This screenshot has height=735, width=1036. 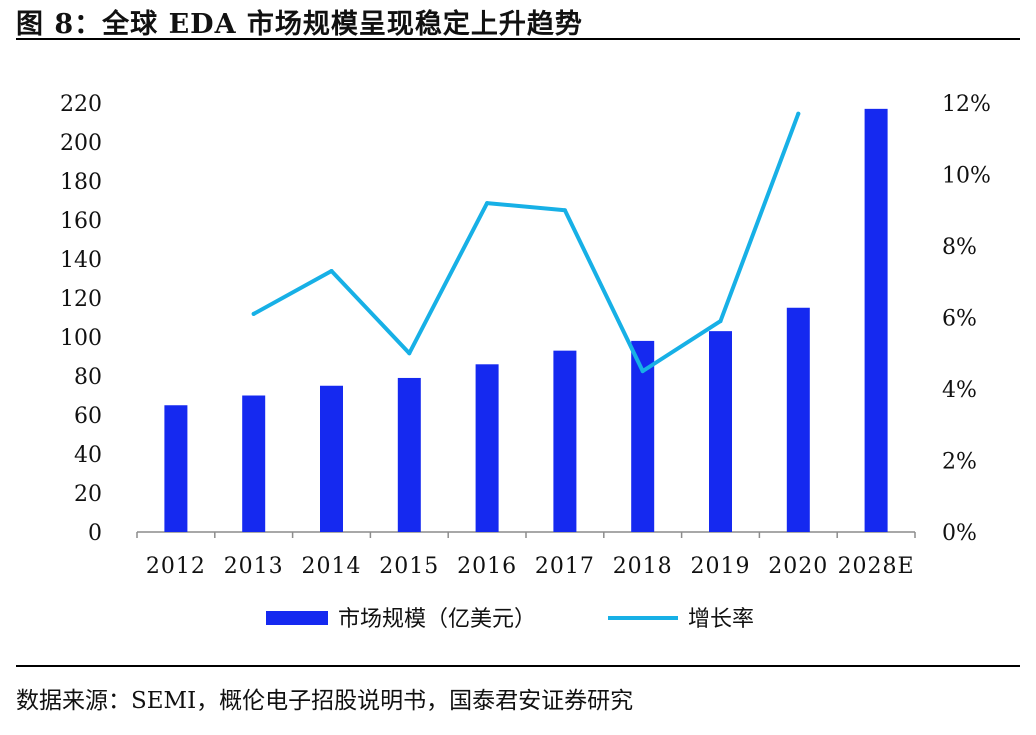 What do you see at coordinates (299, 24) in the screenshot?
I see `figure-title: 图 8：全球 EDA 市场规模呈现稳定上升趋势` at bounding box center [299, 24].